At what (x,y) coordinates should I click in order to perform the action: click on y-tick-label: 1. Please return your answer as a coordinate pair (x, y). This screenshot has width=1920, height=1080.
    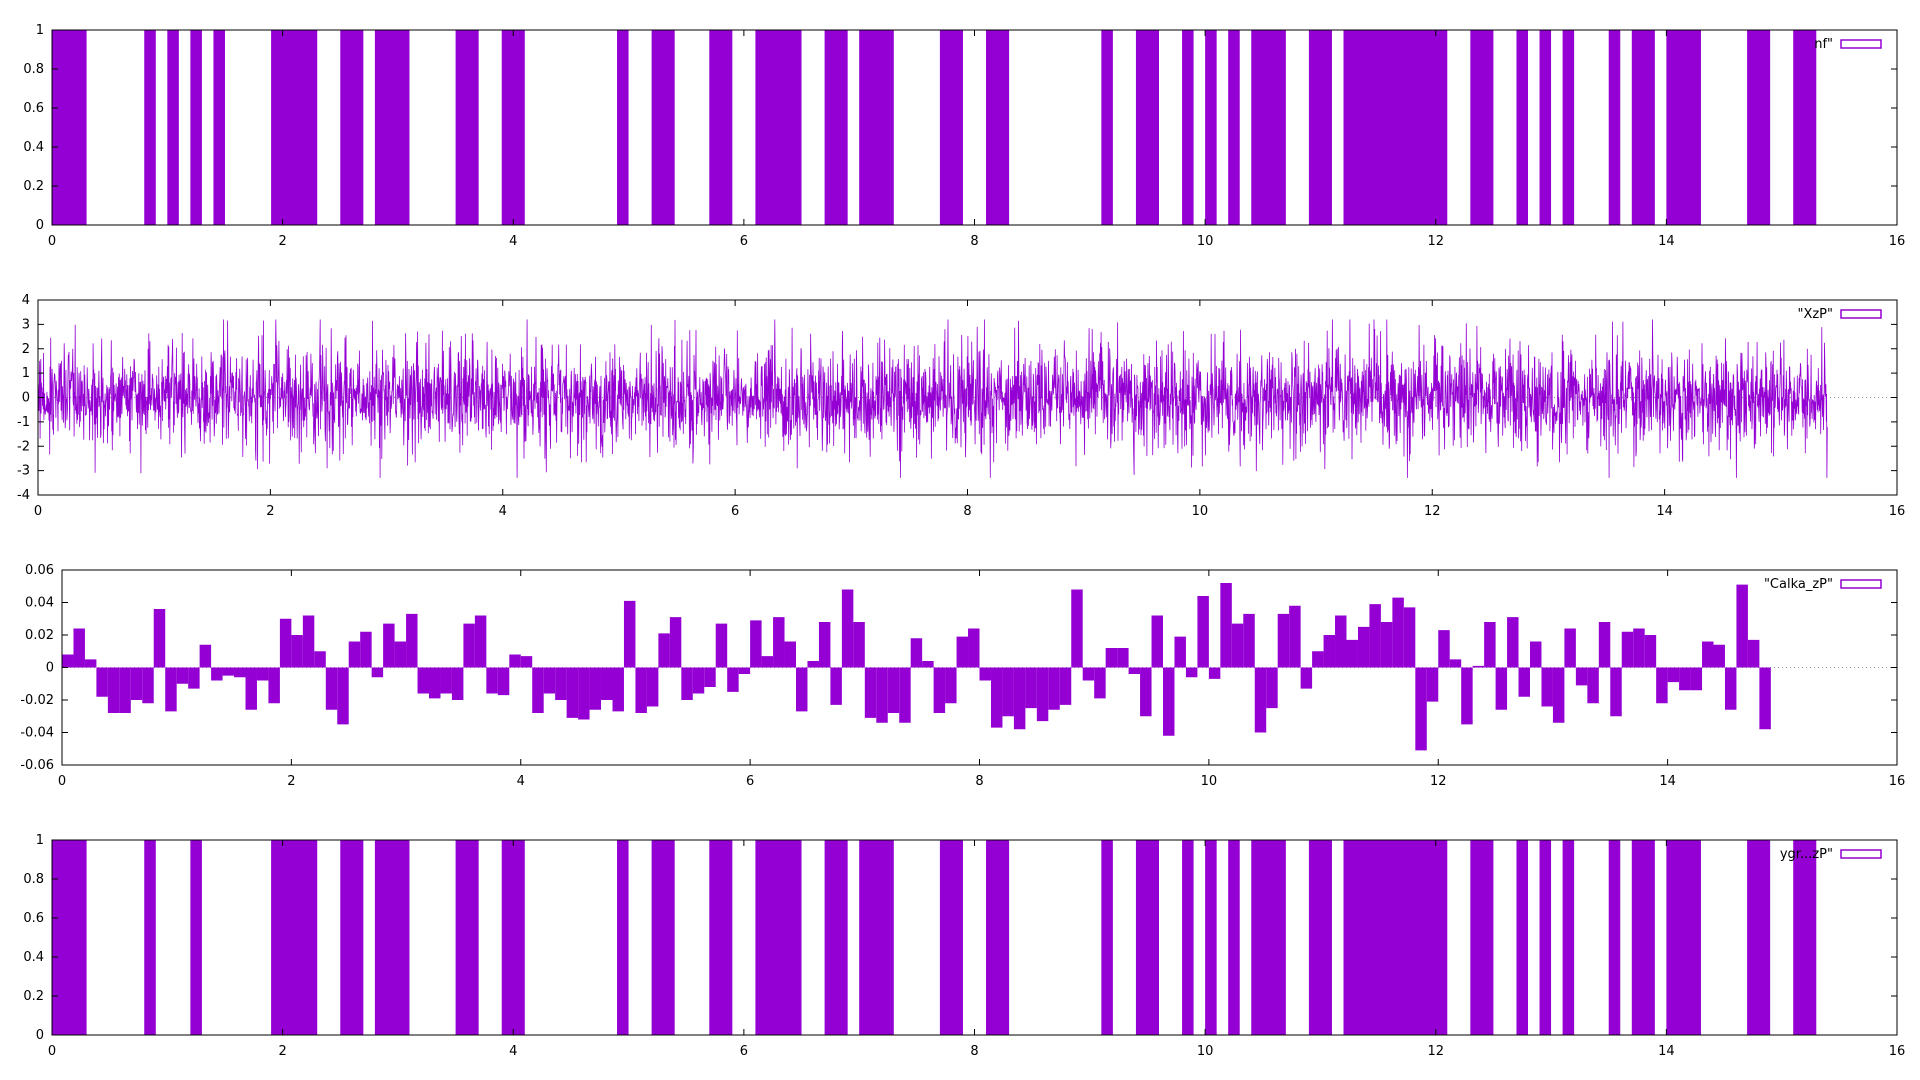
    Looking at the image, I should click on (40, 30).